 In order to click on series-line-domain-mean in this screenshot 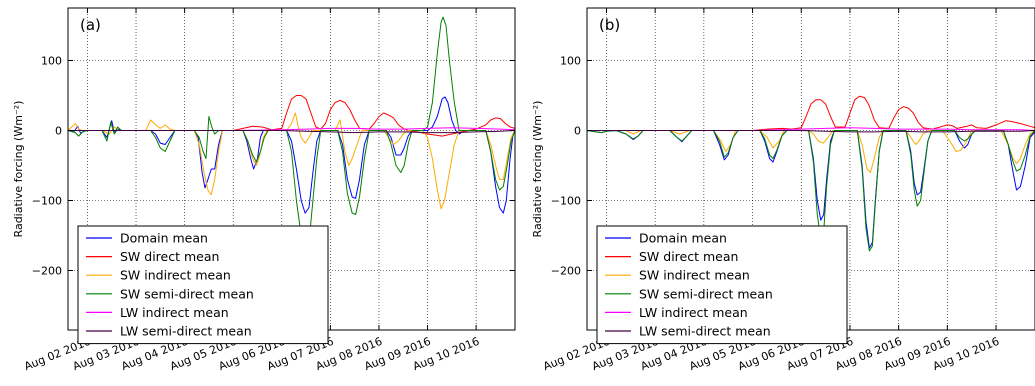, I will do `click(291, 155)`.